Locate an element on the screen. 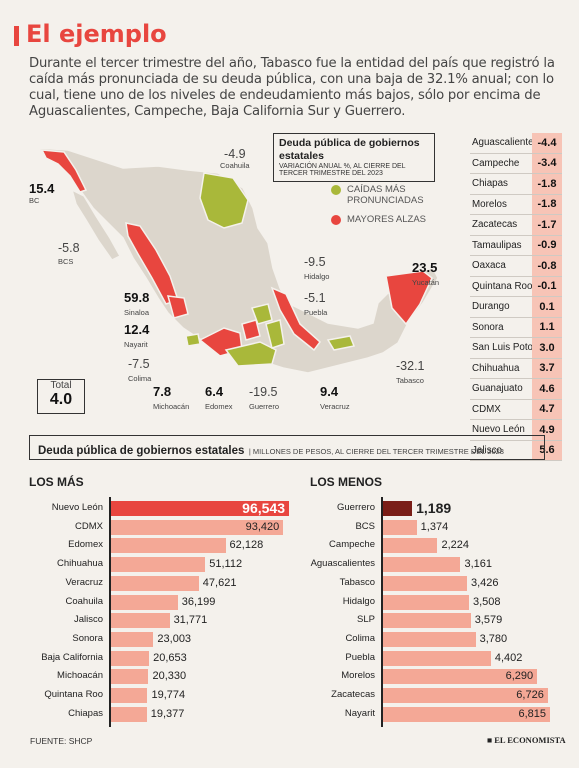 This screenshot has height=768, width=579. bar-value-label: 19,774 is located at coordinates (168, 695).